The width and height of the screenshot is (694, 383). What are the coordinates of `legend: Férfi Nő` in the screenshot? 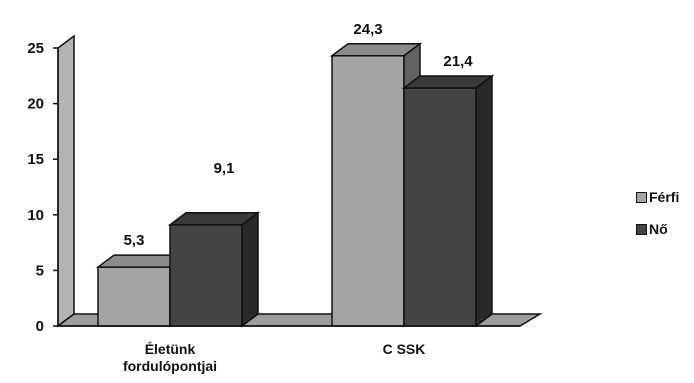 It's located at (657, 220).